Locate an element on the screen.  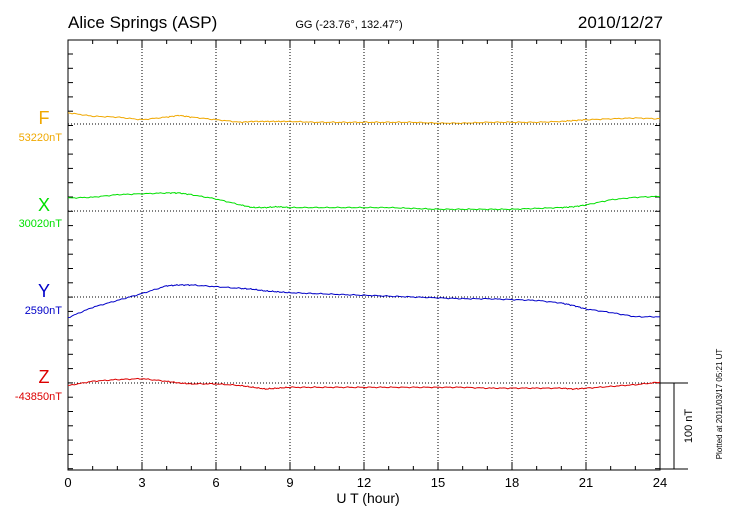
series-name-Z: Z is located at coordinates (44, 377).